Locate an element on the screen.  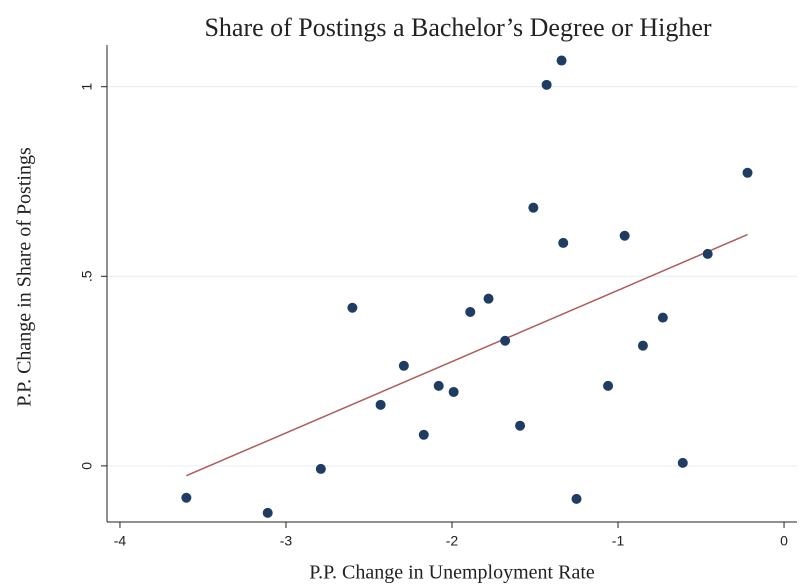
x-tick-label: -3 is located at coordinates (286, 541).